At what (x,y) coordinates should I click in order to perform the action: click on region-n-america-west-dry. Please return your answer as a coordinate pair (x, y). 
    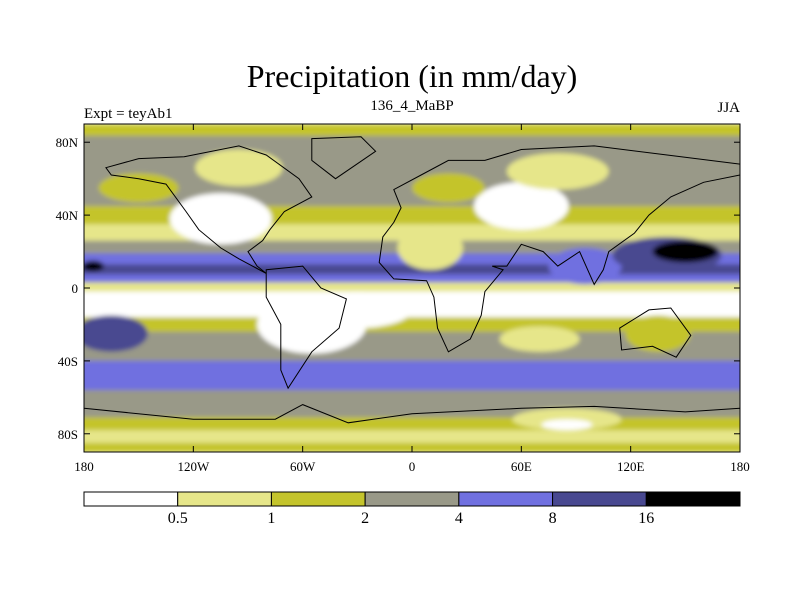
    Looking at the image, I should click on (220, 219).